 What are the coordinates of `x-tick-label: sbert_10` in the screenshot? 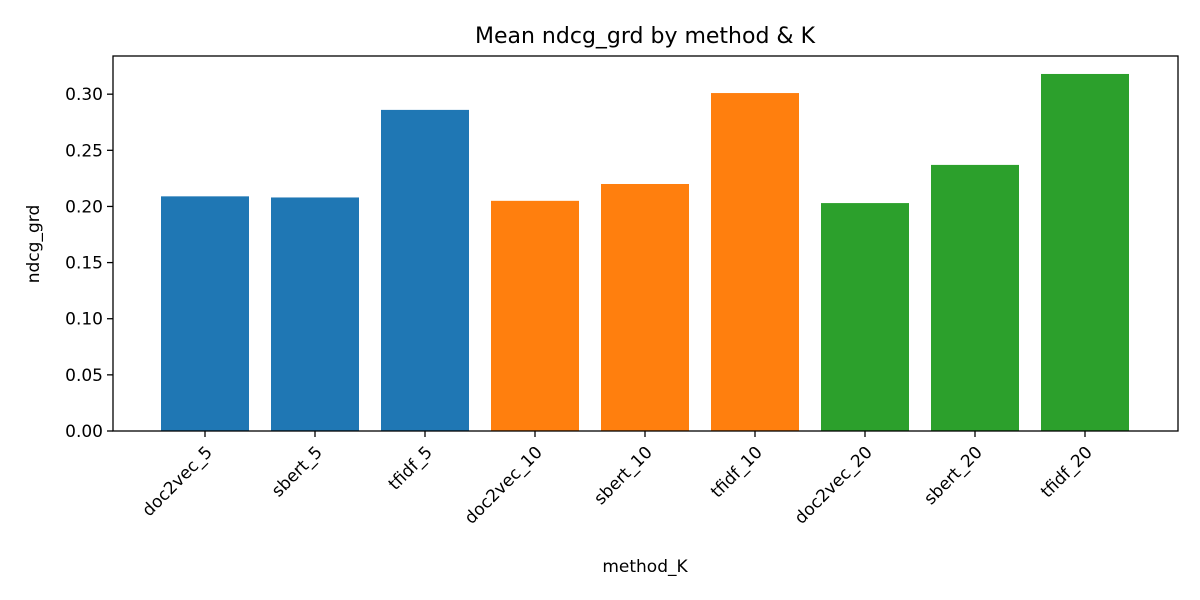 It's located at (623, 476).